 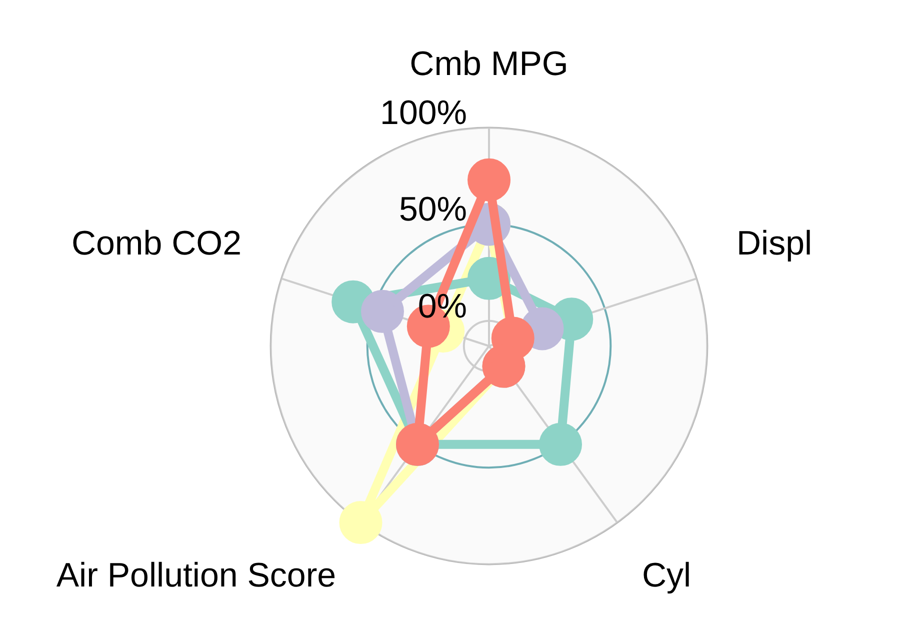 What do you see at coordinates (156, 243) in the screenshot?
I see `spoke-label: Comb CO2` at bounding box center [156, 243].